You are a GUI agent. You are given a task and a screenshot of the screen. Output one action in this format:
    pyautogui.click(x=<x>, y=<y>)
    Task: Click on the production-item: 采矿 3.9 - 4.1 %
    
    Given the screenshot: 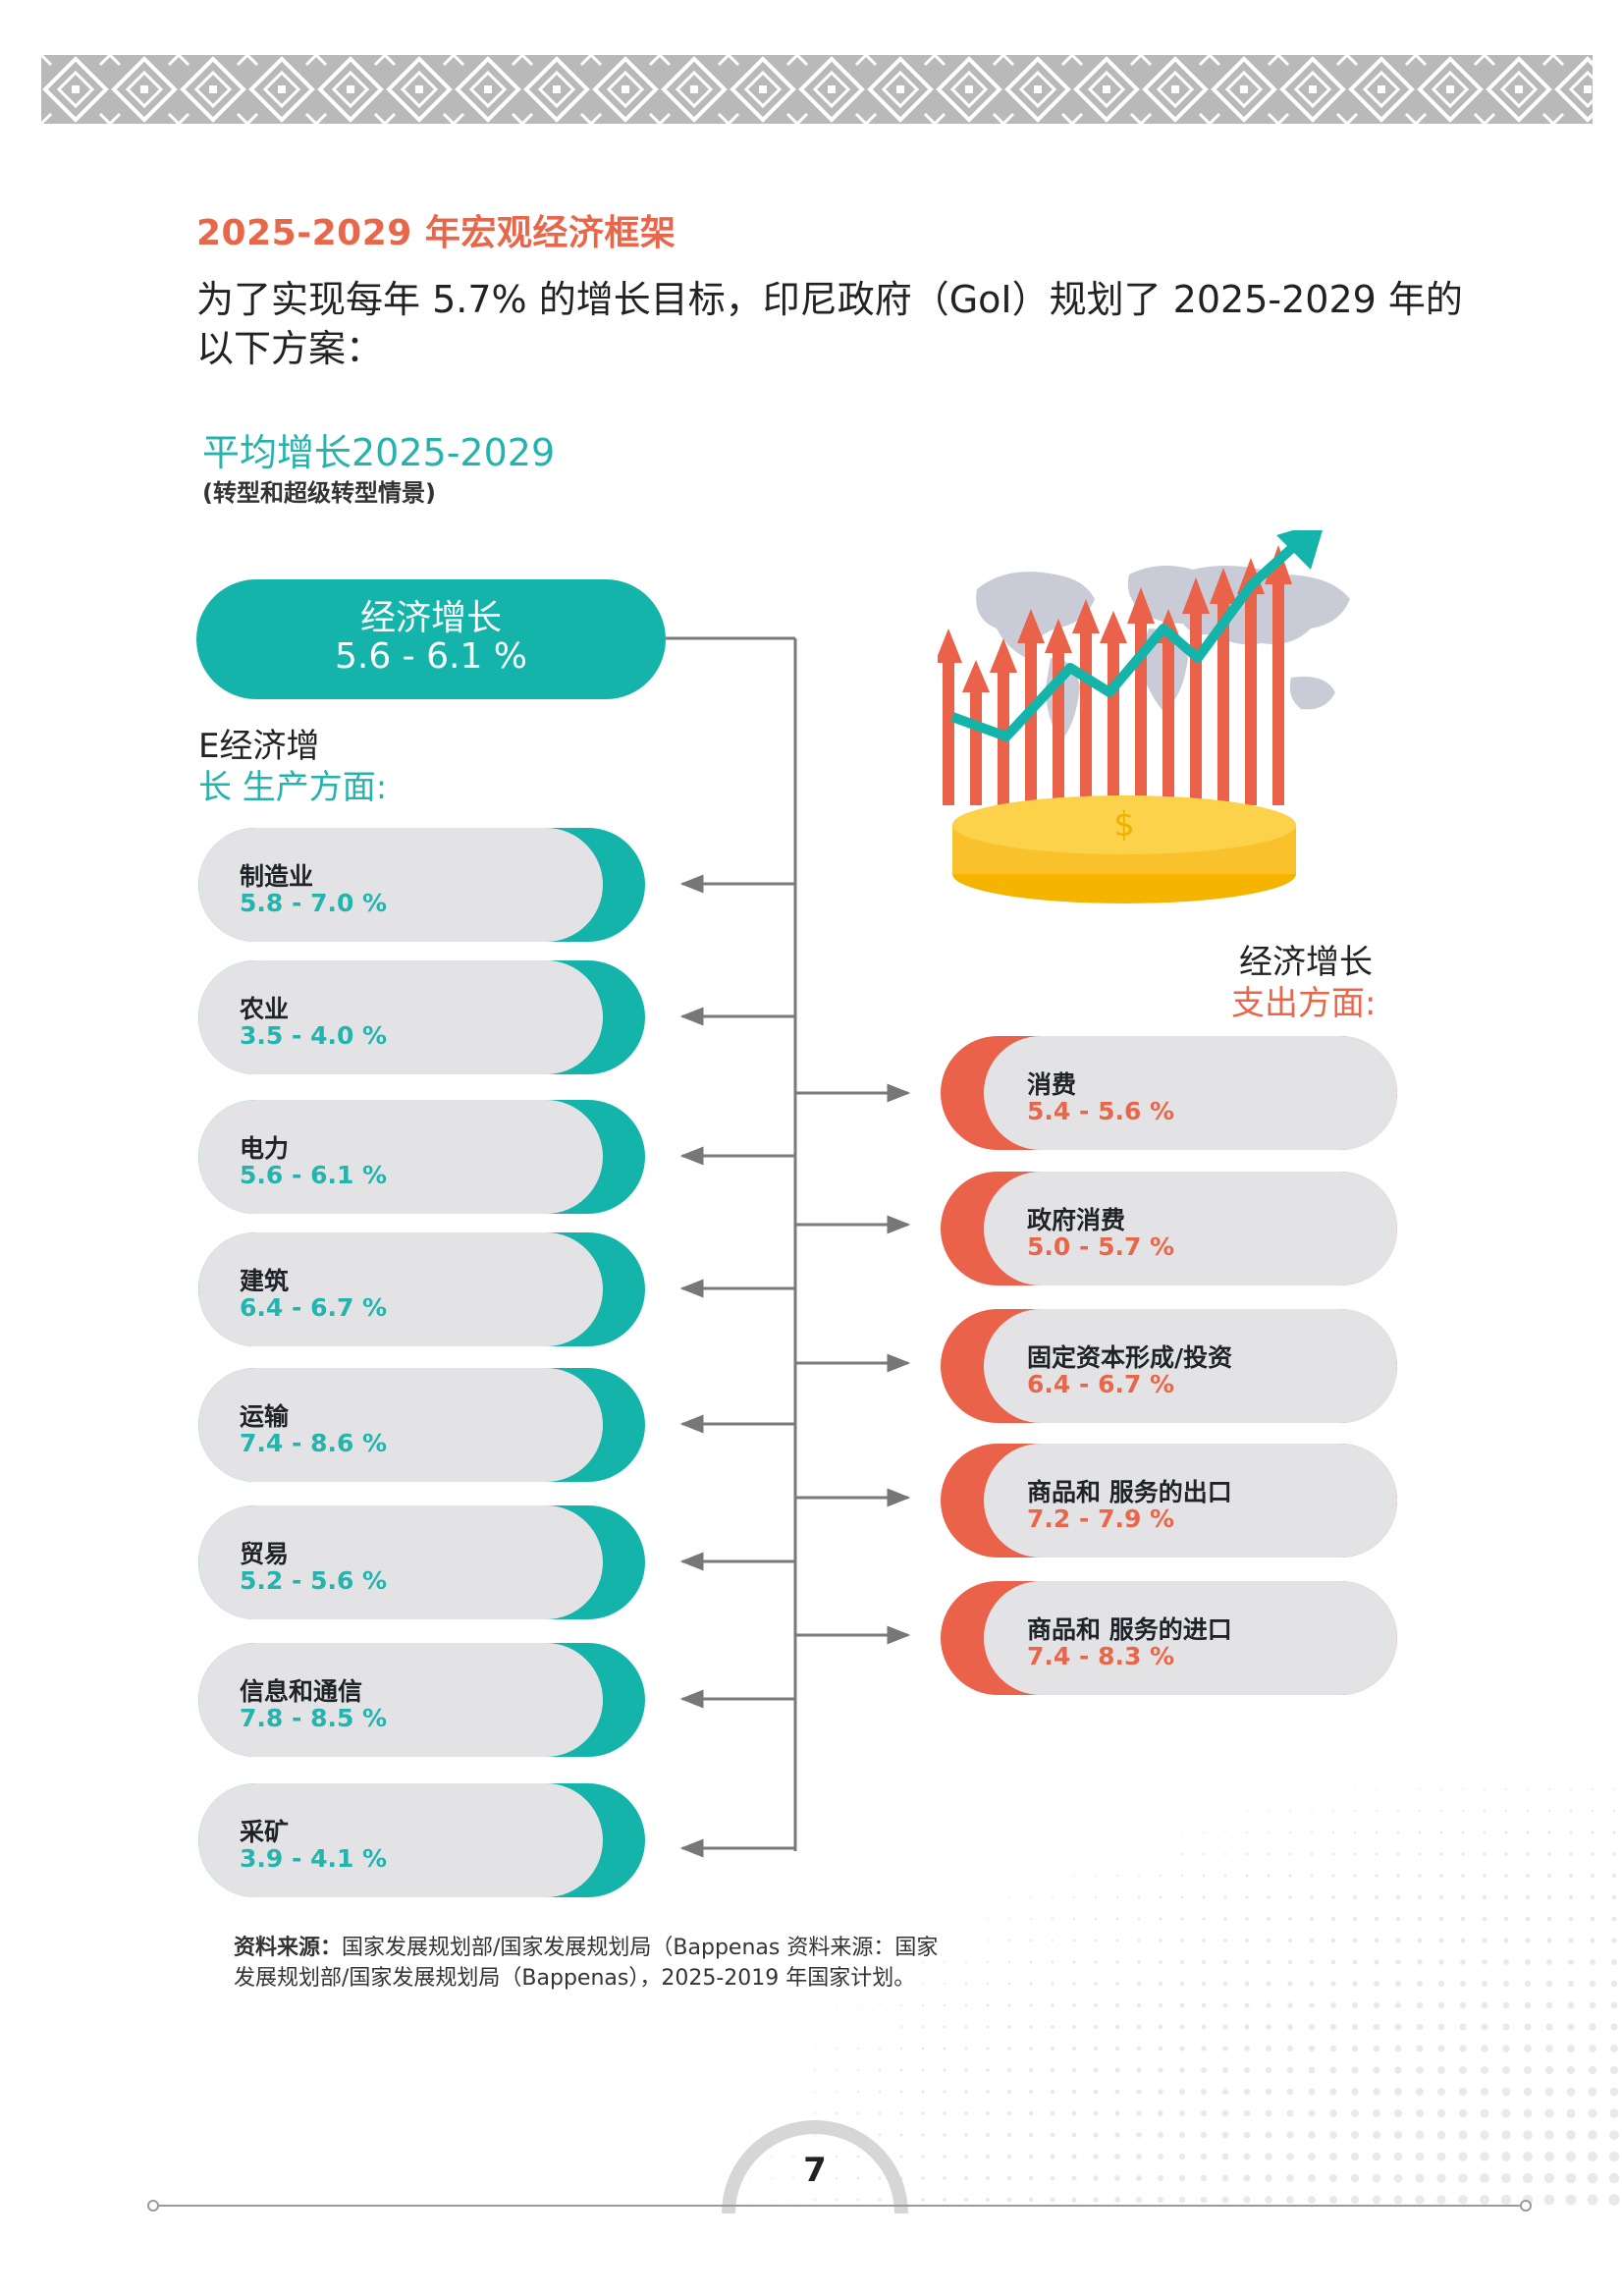 What is the action you would take?
    pyautogui.click(x=421, y=1840)
    